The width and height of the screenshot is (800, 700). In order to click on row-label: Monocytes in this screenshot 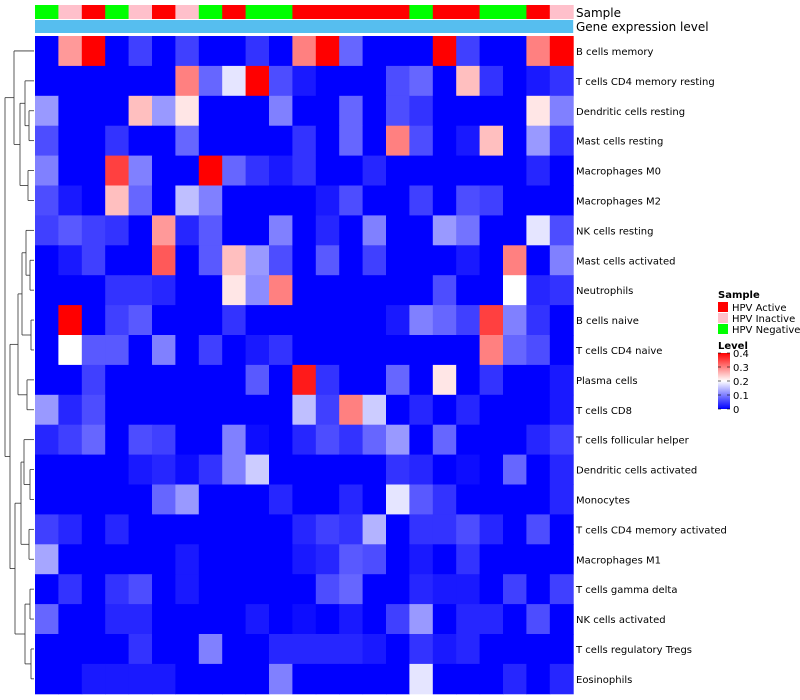, I will do `click(603, 500)`.